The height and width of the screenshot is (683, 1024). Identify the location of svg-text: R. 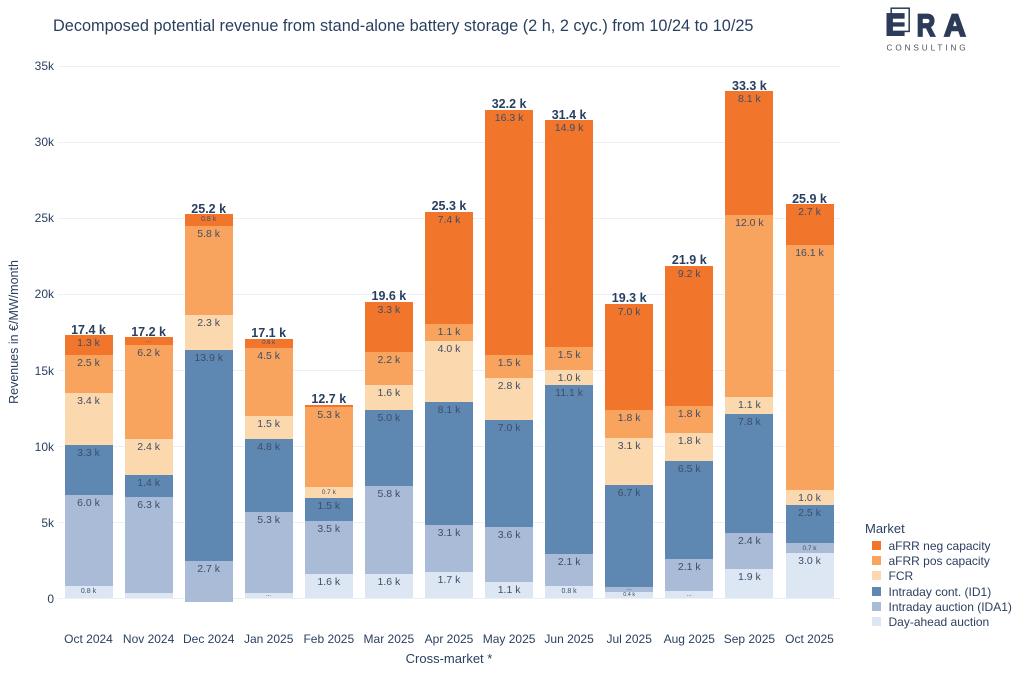
(926, 26).